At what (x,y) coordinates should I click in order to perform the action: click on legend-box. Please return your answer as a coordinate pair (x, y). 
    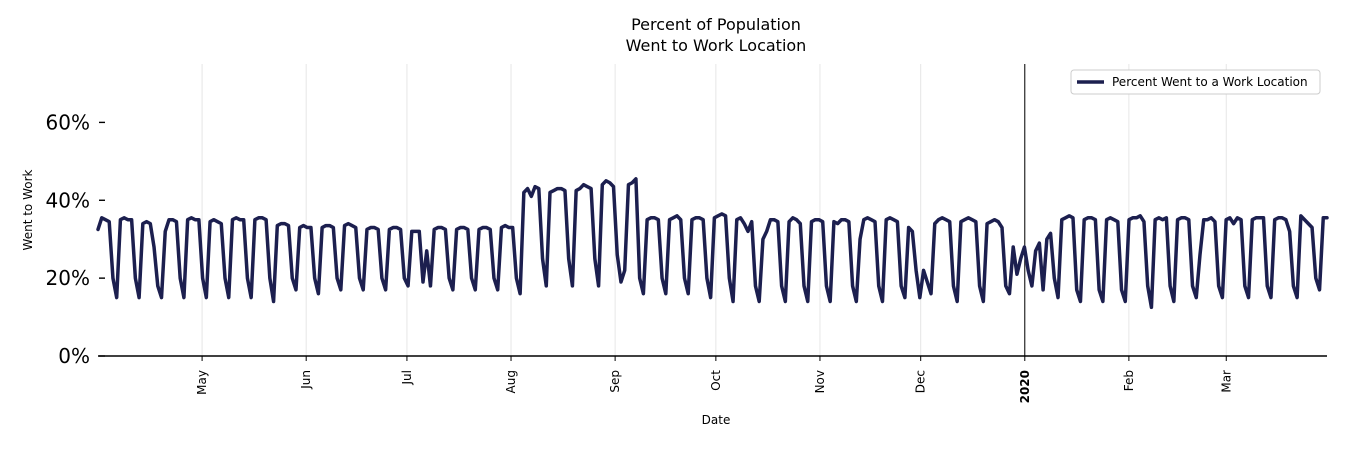
    Looking at the image, I should click on (1195, 82).